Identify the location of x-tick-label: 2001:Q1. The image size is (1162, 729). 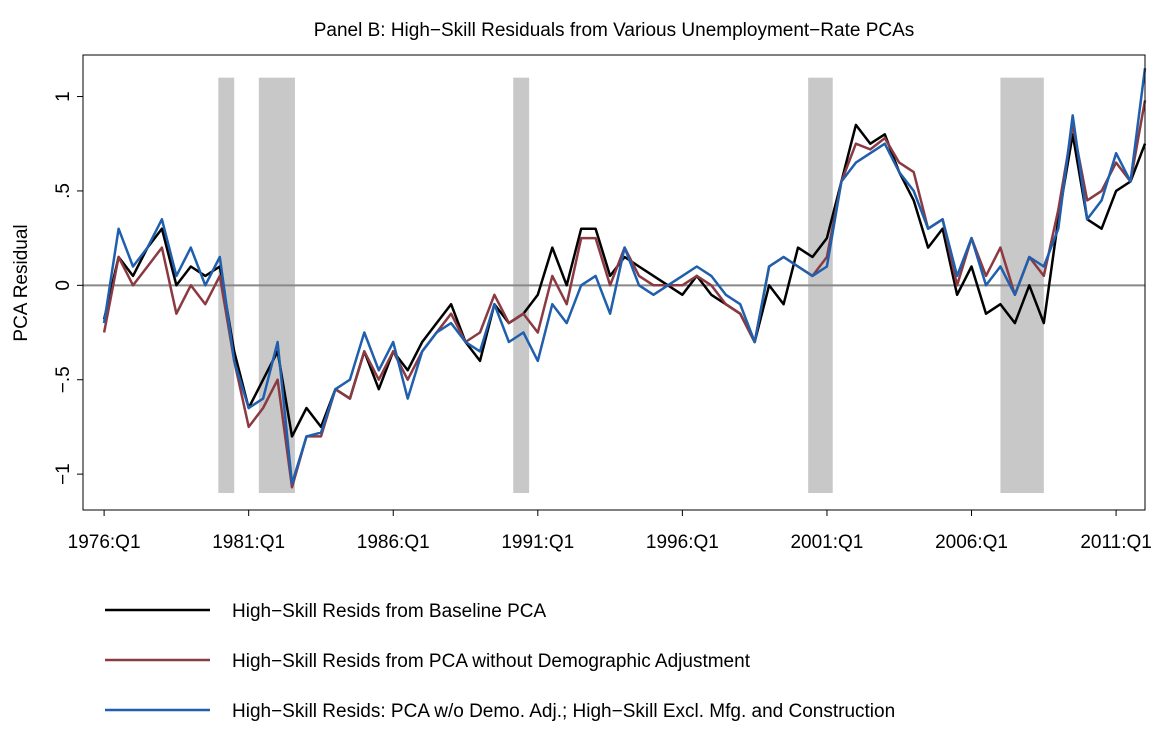
(826, 542).